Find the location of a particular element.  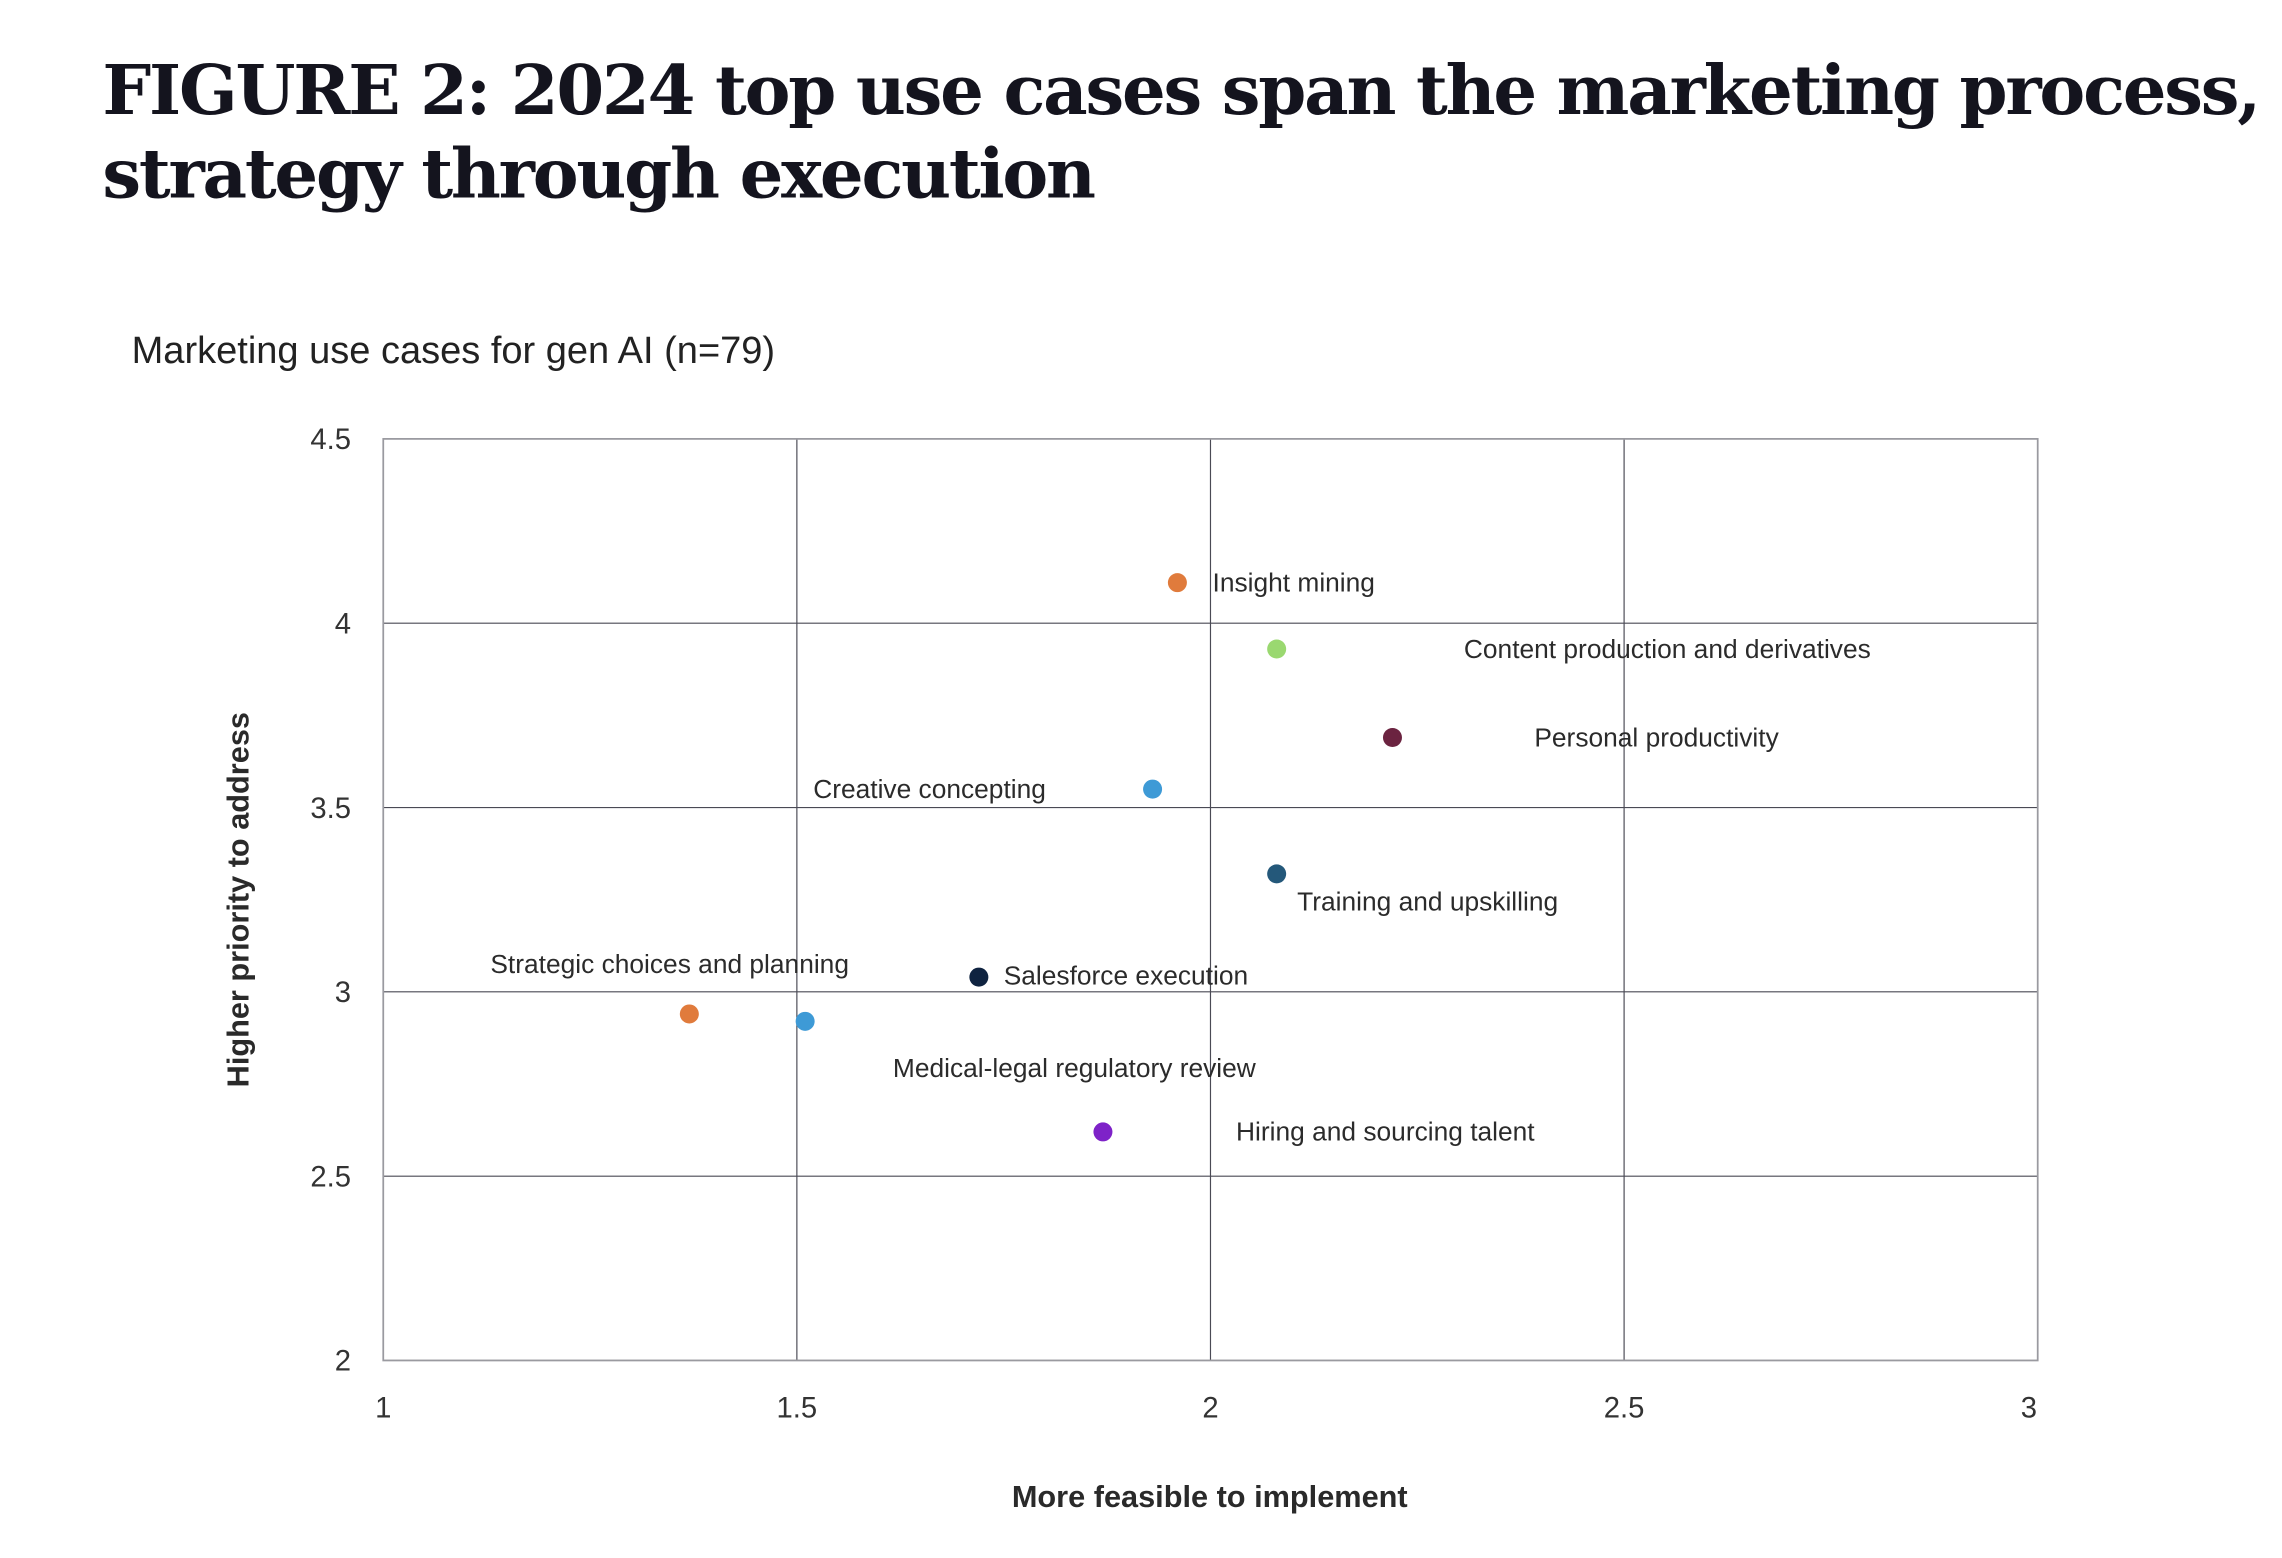

data-point-label: Insight mining is located at coordinates (1294, 582).